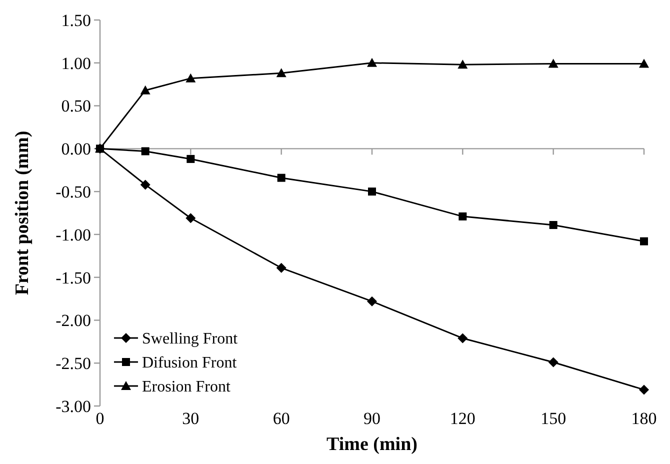  What do you see at coordinates (190, 339) in the screenshot?
I see `legend-label: Swelling Front` at bounding box center [190, 339].